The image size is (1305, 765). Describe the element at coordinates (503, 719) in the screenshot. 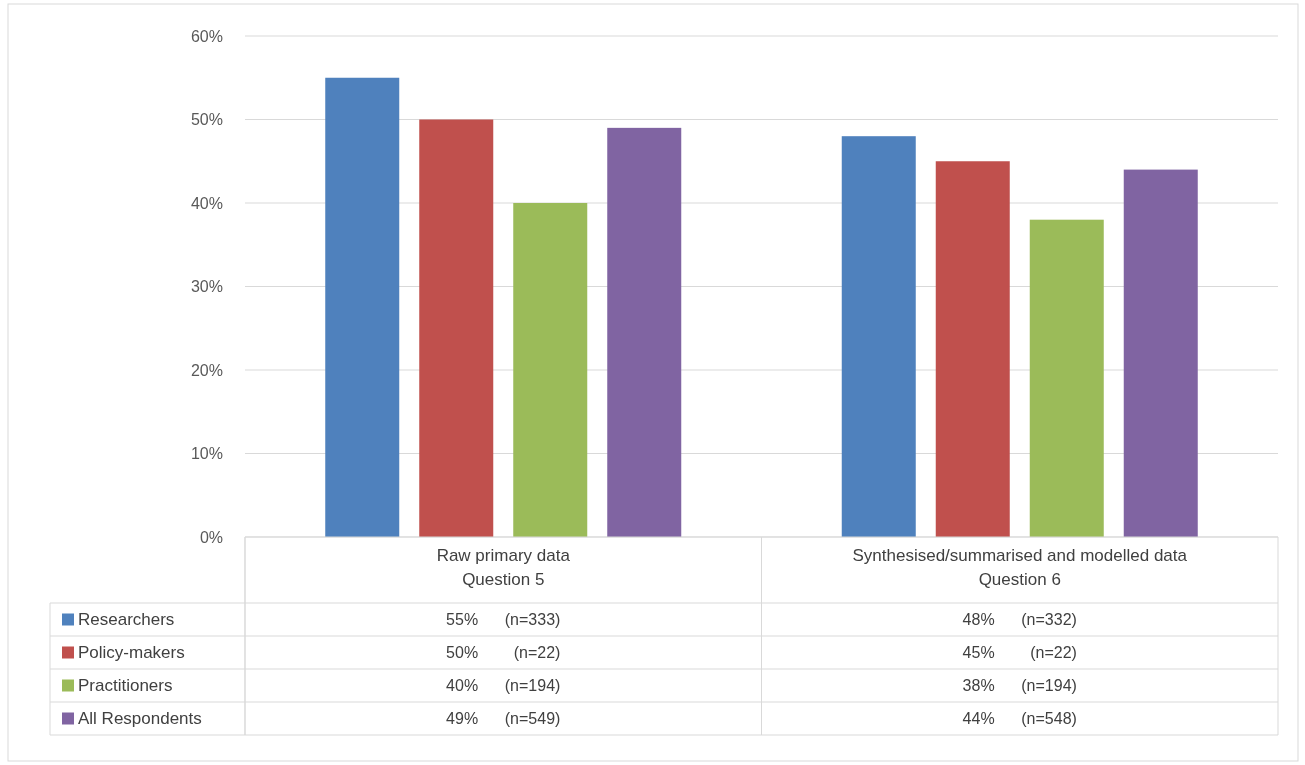

I see `data-label: 49% (n=549)` at that location.